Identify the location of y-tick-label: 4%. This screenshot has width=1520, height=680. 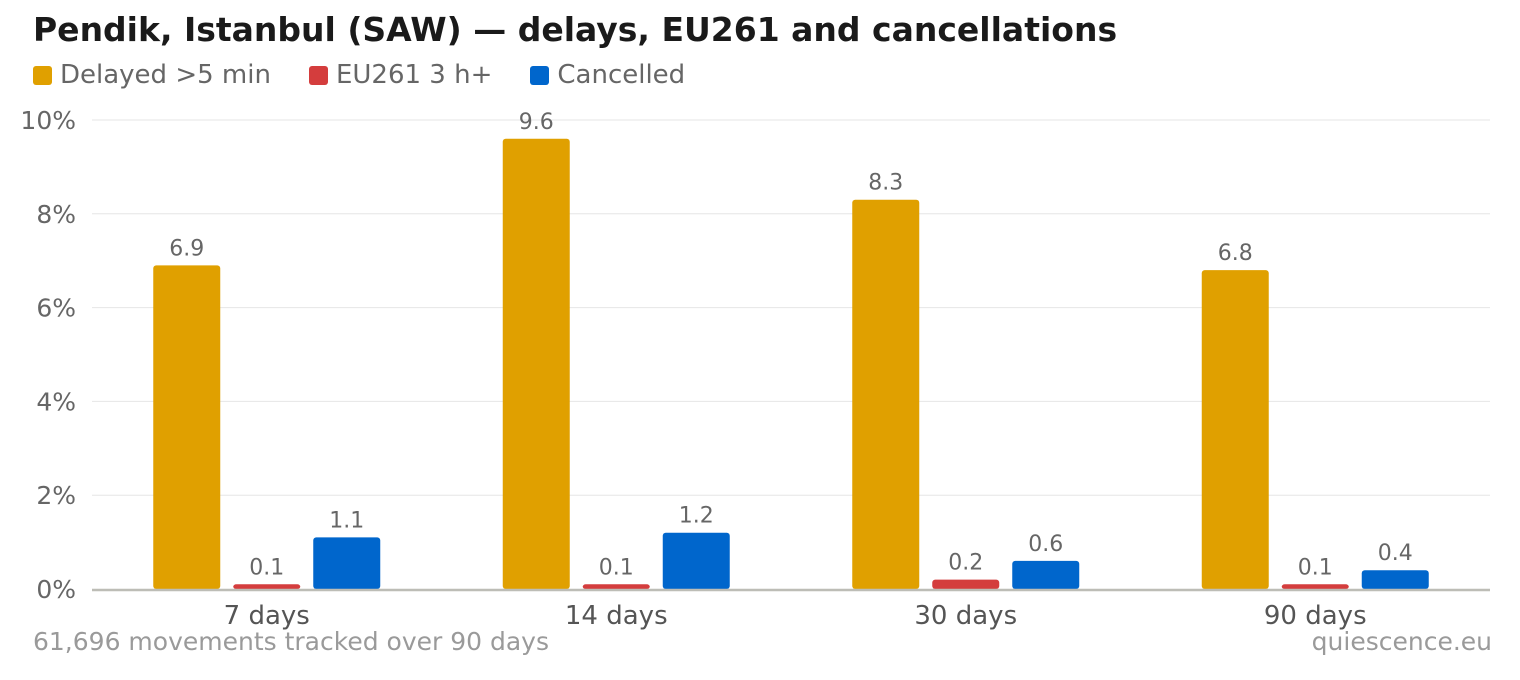
(56, 401).